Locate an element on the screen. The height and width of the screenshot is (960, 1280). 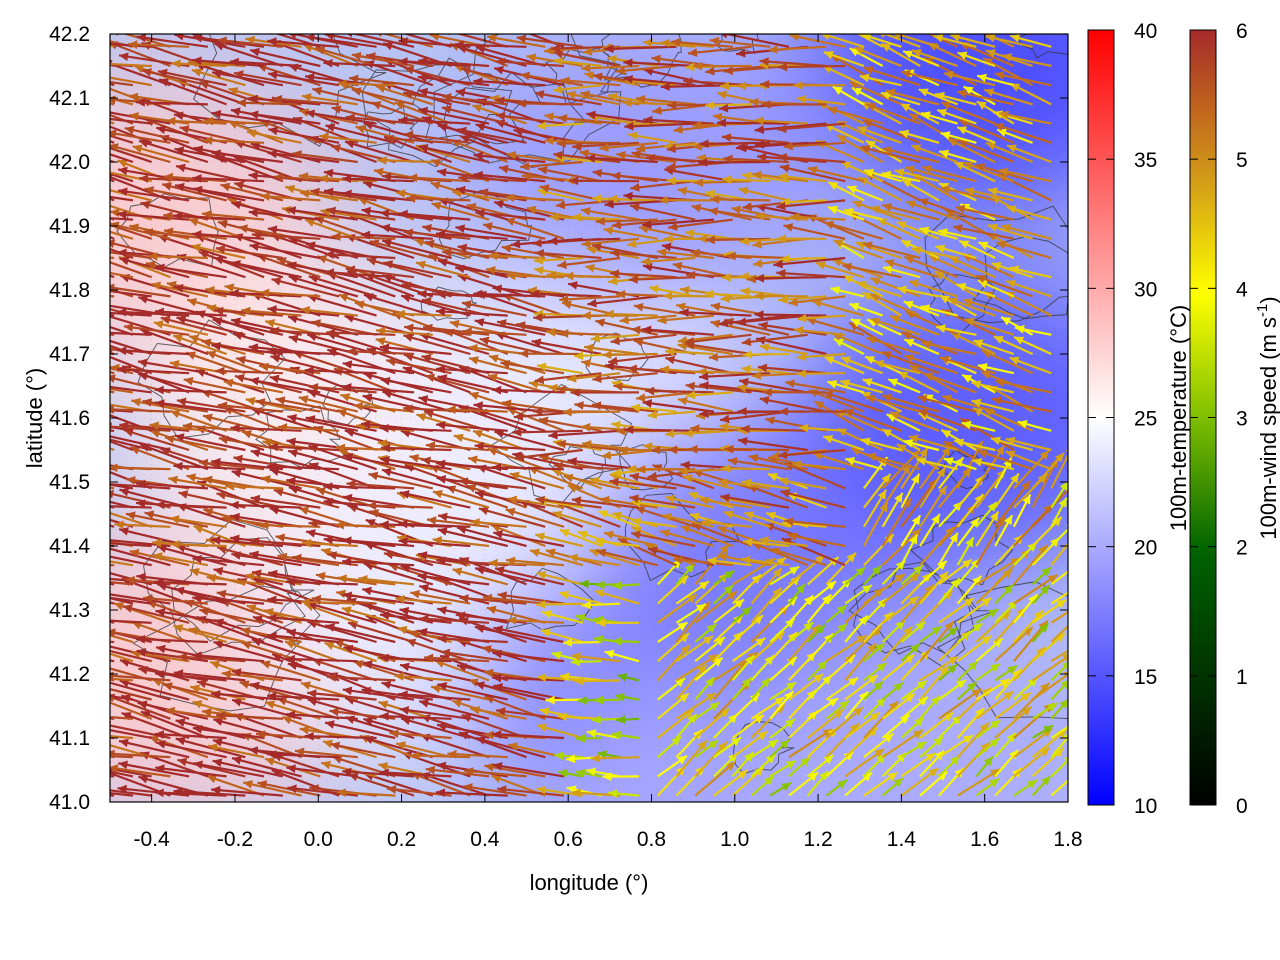
y-tick-label: 41.7 is located at coordinates (69, 354).